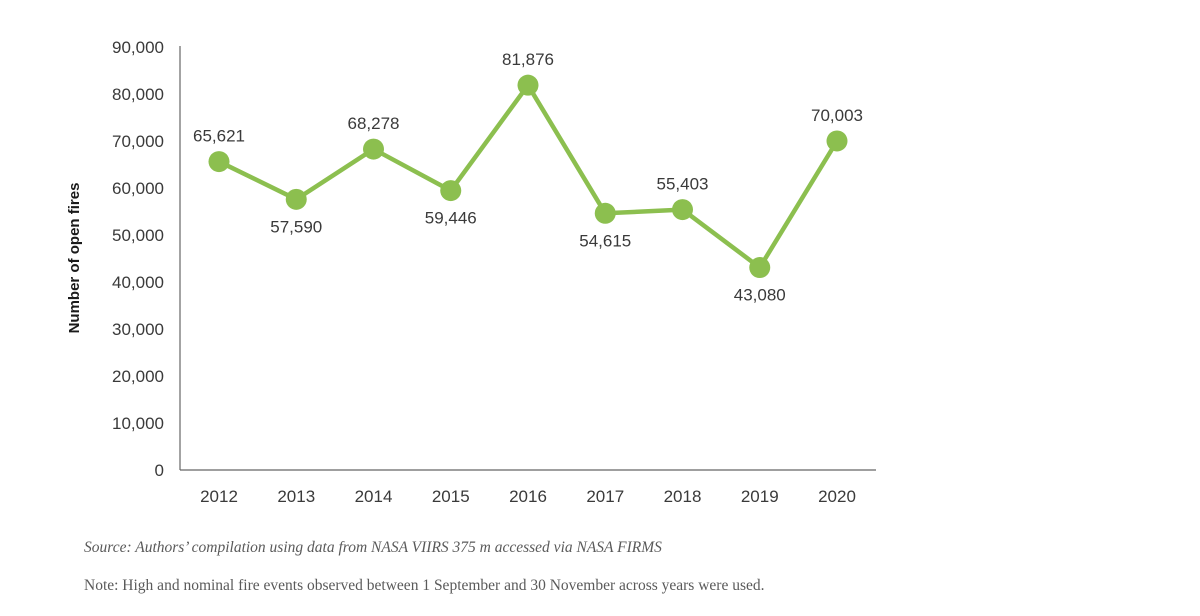 The image size is (1200, 616). What do you see at coordinates (138, 94) in the screenshot?
I see `y-tick-label: 80,000` at bounding box center [138, 94].